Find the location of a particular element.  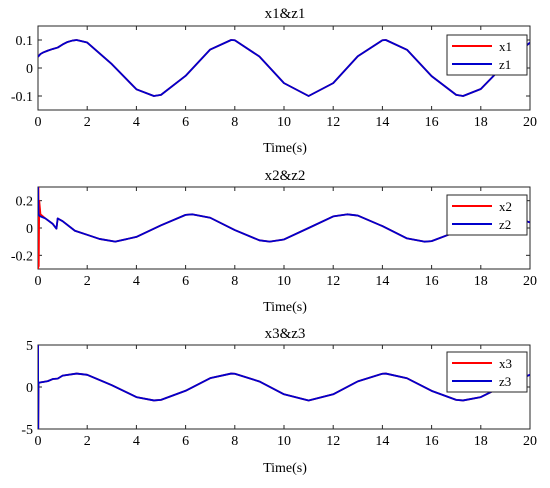

legend-label-z1: z1 is located at coordinates (505, 64).